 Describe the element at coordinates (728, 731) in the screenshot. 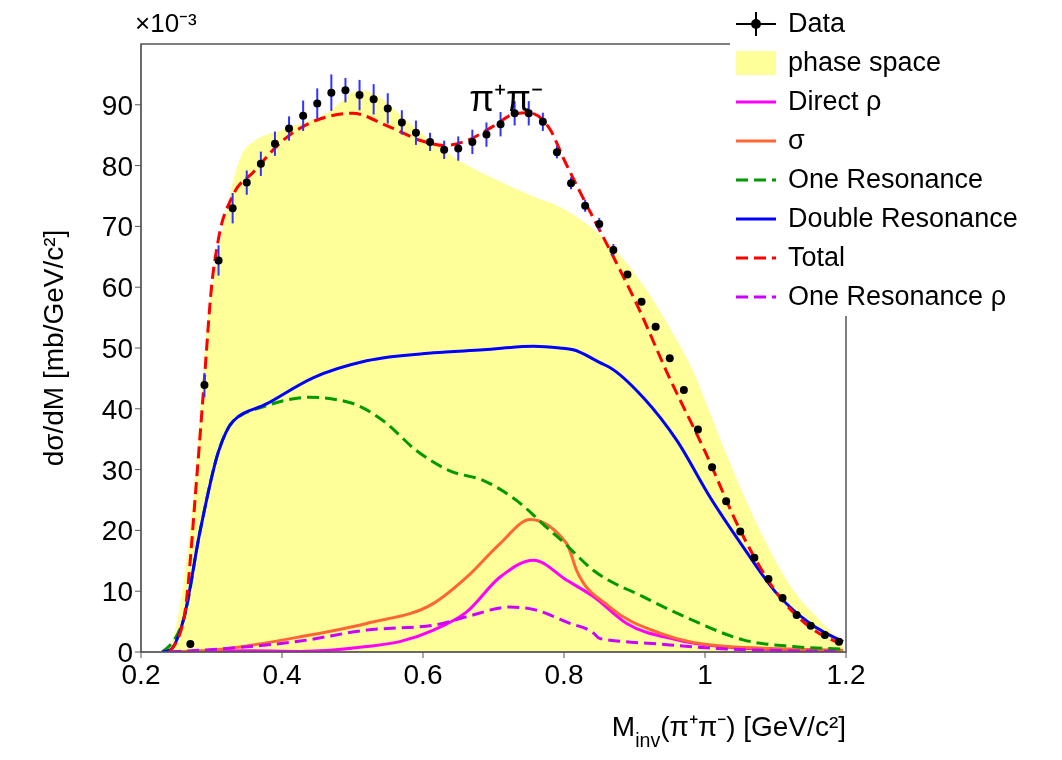

I see `x-axis-title: M$_{inv}$(π⁺π⁻) [GeV/c²]` at that location.